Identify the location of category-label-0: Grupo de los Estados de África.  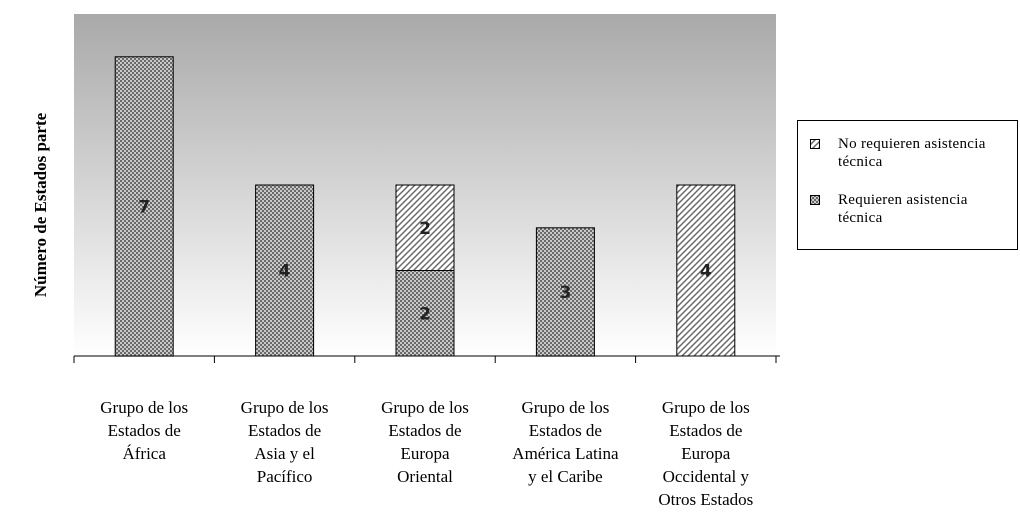
(144, 430).